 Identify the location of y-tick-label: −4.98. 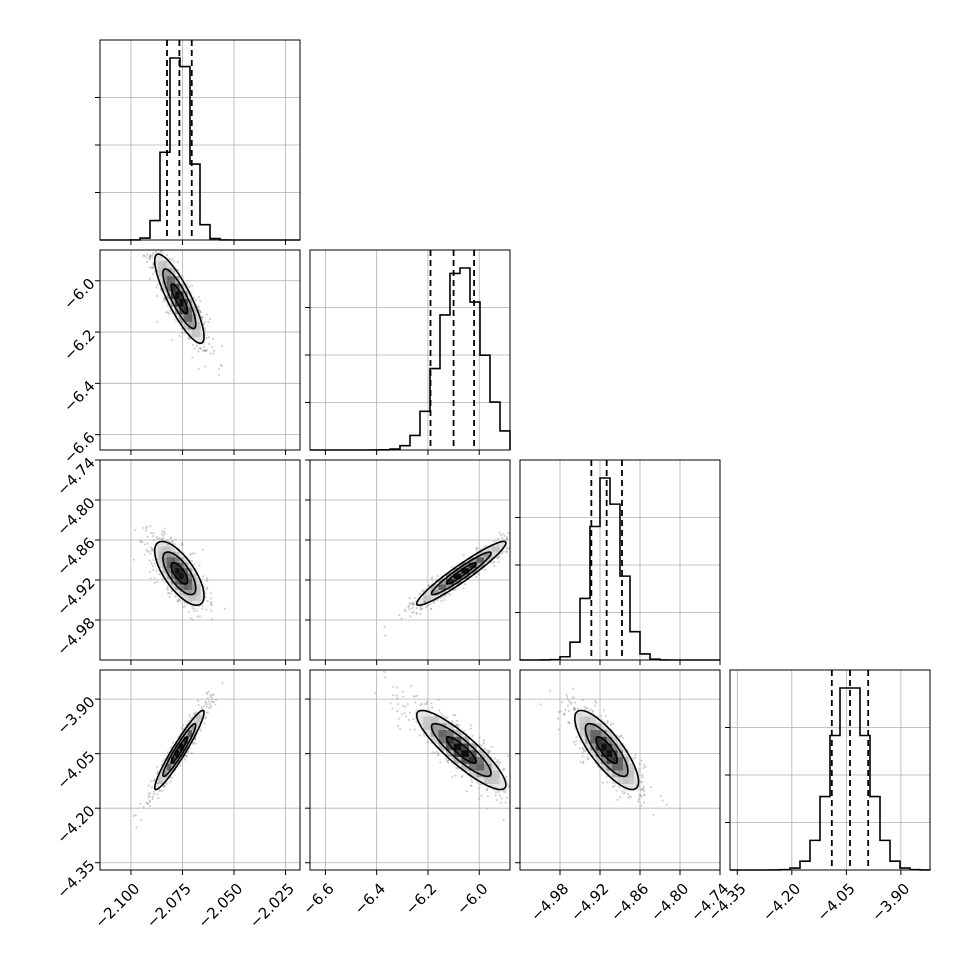
(75, 636).